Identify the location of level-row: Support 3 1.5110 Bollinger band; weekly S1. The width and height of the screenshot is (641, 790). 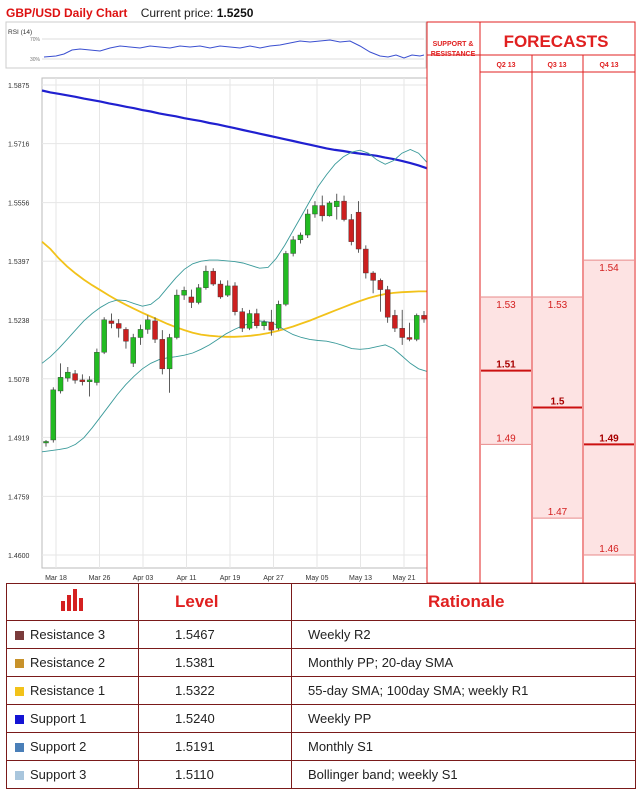
(321, 774).